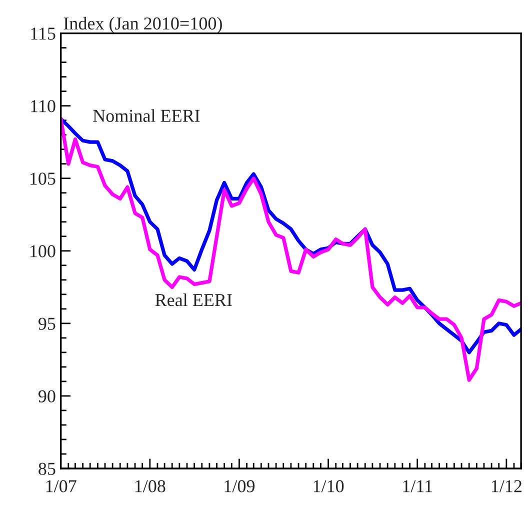 This screenshot has width=529, height=512. Describe the element at coordinates (47, 396) in the screenshot. I see `y-tick-label: 90` at that location.